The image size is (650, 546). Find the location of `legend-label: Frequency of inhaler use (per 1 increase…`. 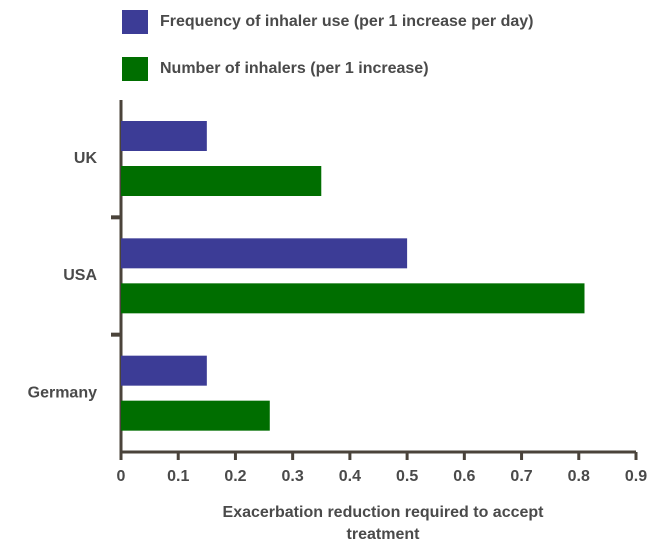

legend-label: Frequency of inhaler use (per 1 increase… is located at coordinates (346, 21).